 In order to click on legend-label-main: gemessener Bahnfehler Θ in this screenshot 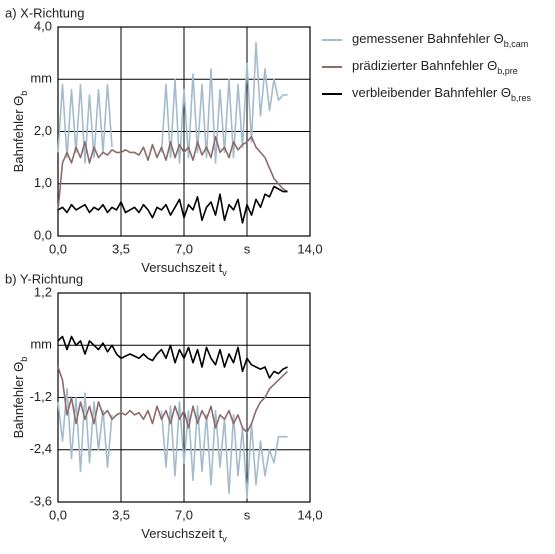, I will do `click(428, 38)`.